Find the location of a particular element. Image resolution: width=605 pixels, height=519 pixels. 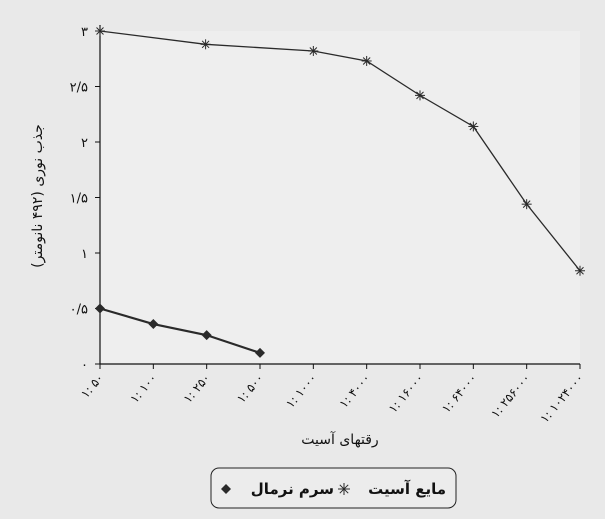

y-tick-label: ۳ is located at coordinates (84, 32).